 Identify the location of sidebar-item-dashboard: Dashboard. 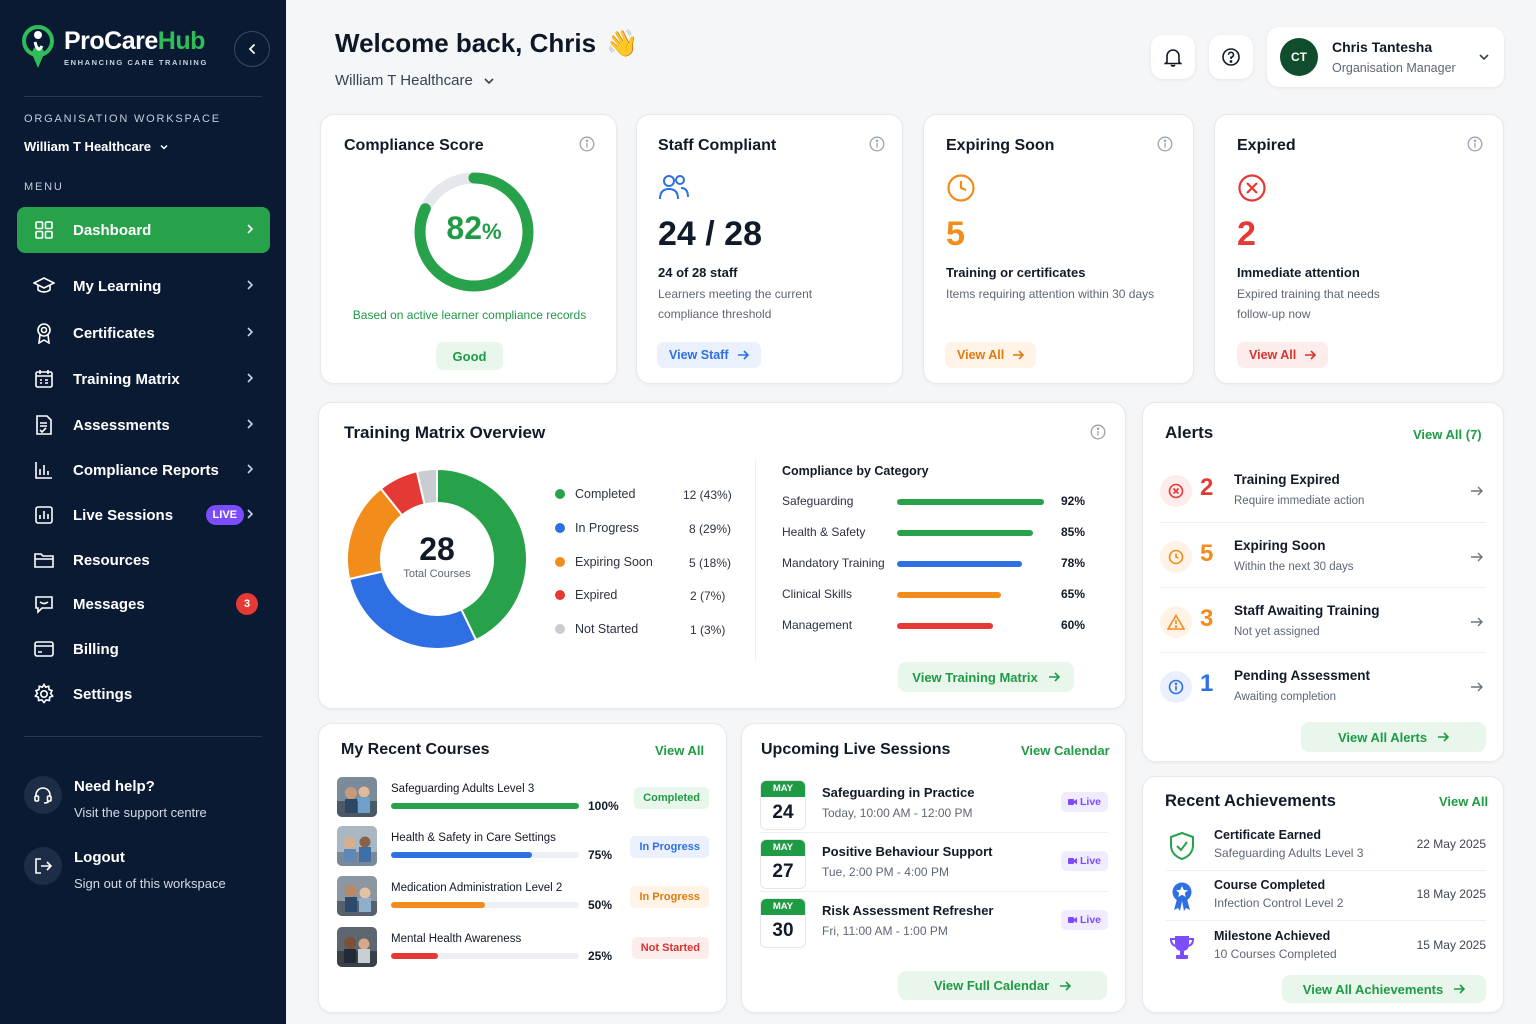
(143, 230).